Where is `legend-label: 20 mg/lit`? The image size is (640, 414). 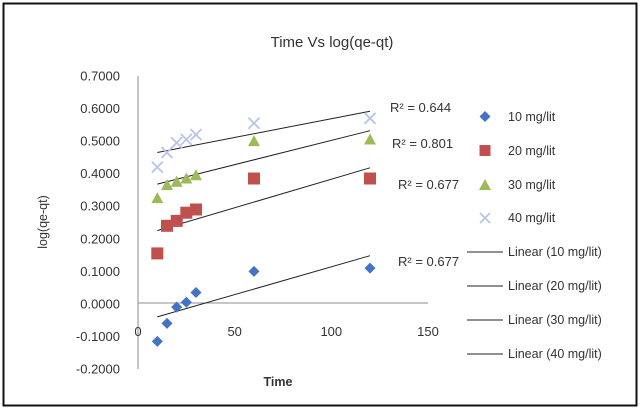
legend-label: 20 mg/lit is located at coordinates (532, 151).